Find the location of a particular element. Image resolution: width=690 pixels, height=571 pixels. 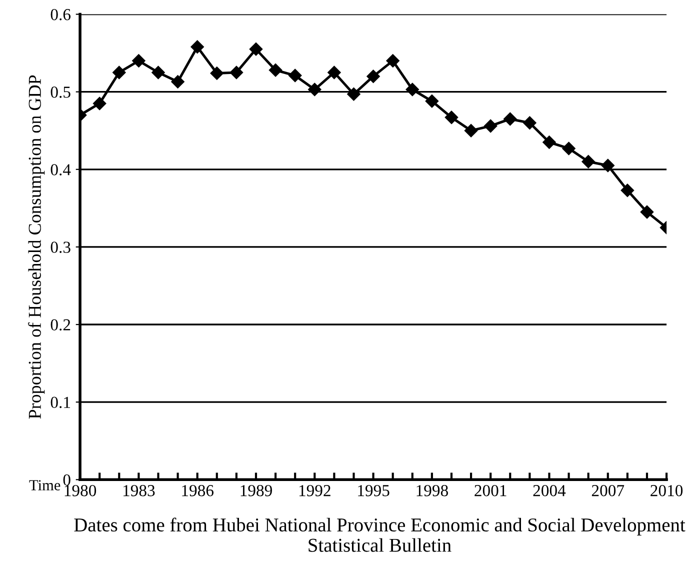

x-tick-label: 1980 is located at coordinates (80, 490).